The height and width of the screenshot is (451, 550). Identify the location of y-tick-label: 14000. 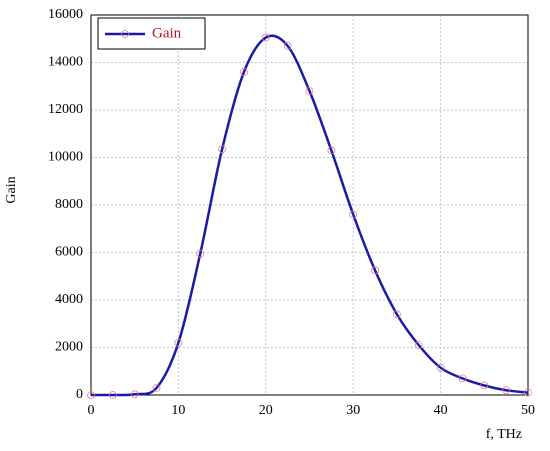
(65, 62).